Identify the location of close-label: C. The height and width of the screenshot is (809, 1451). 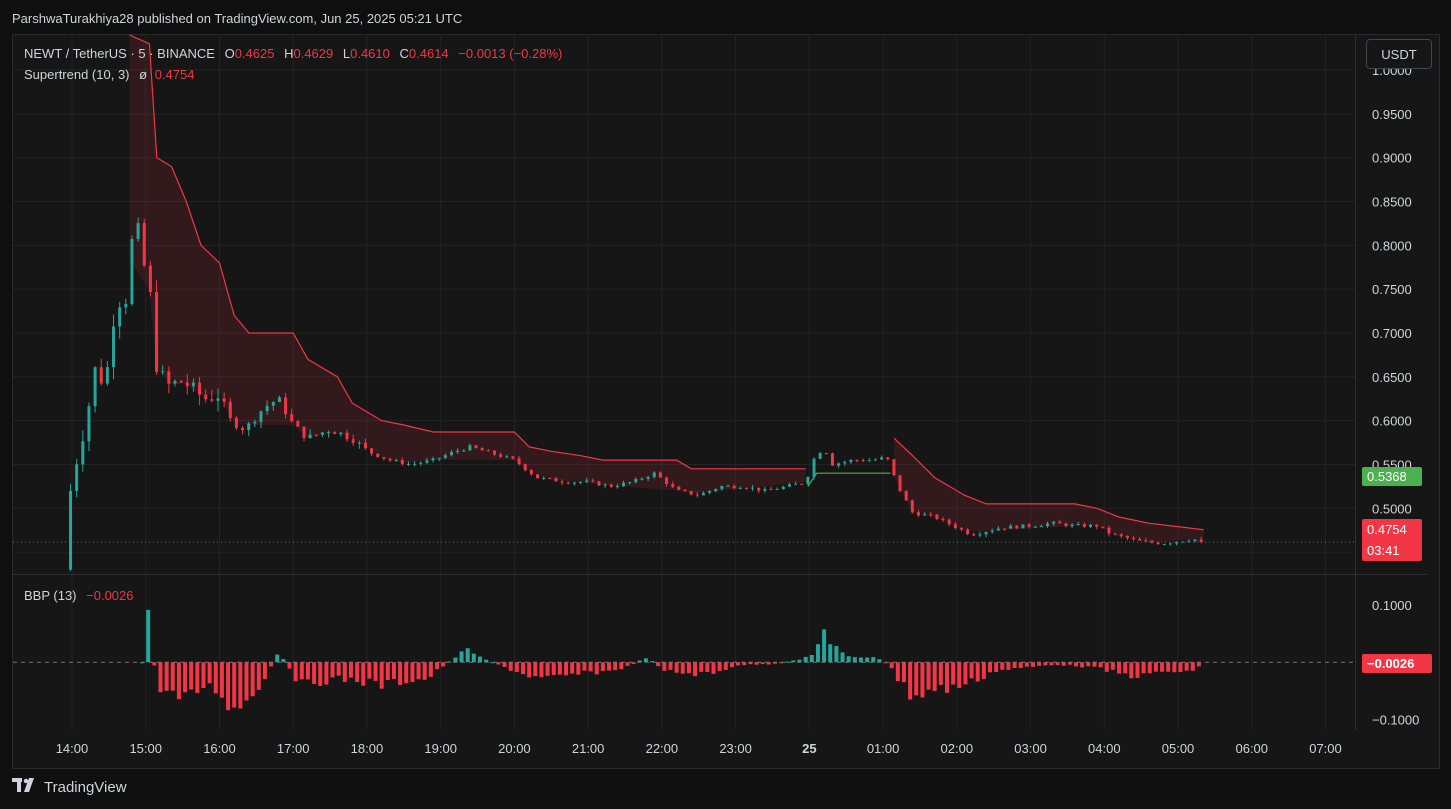
(404, 53).